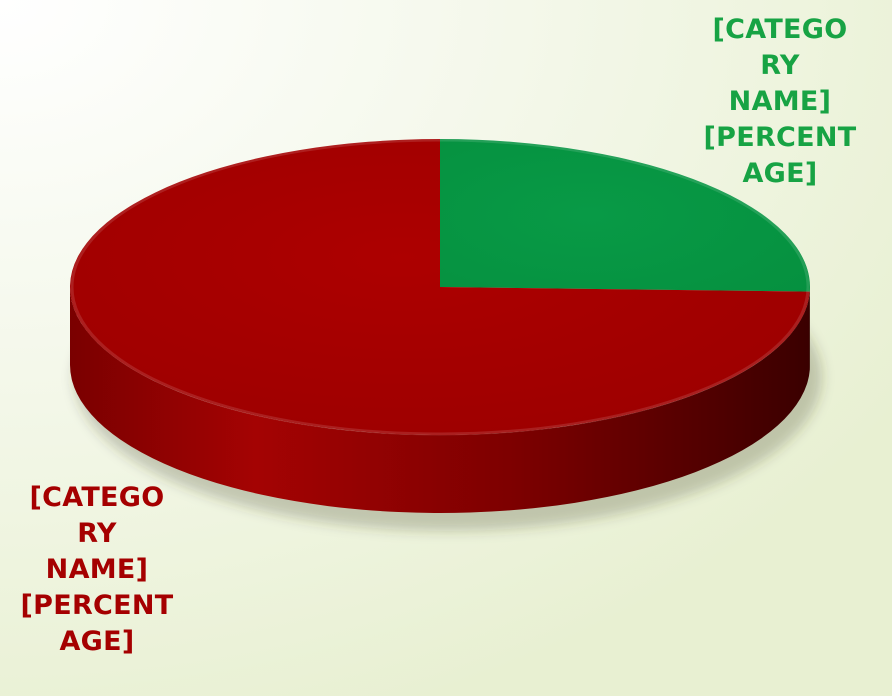  I want to click on data-label-slice-2: [CATEGO RY NAME] [PERCENT AGE], so click(97, 570).